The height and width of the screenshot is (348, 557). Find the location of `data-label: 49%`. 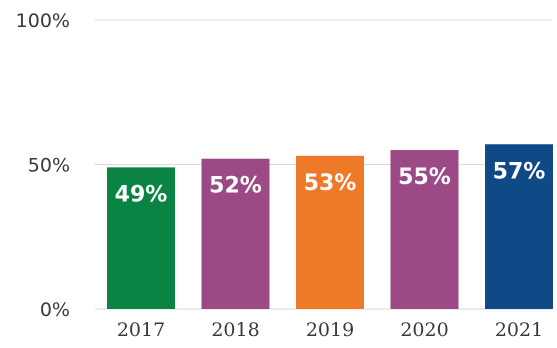

data-label: 49% is located at coordinates (141, 194).